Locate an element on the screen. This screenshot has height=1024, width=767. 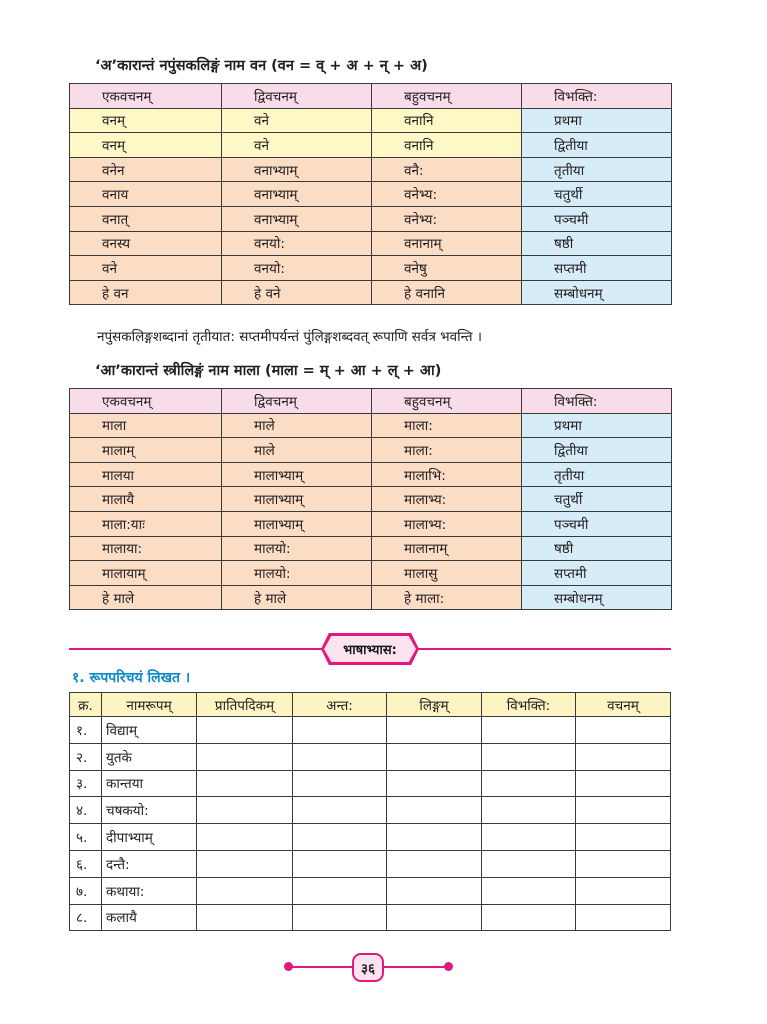
table-cell: वने is located at coordinates (145, 268).